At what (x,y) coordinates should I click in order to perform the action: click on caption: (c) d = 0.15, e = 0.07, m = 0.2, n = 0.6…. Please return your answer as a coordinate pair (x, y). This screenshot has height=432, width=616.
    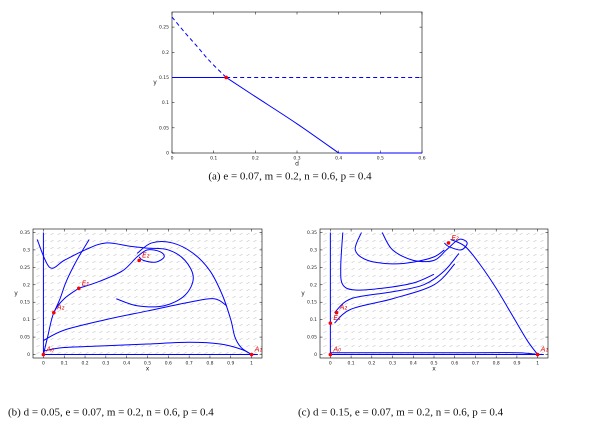
    Looking at the image, I should click on (401, 413).